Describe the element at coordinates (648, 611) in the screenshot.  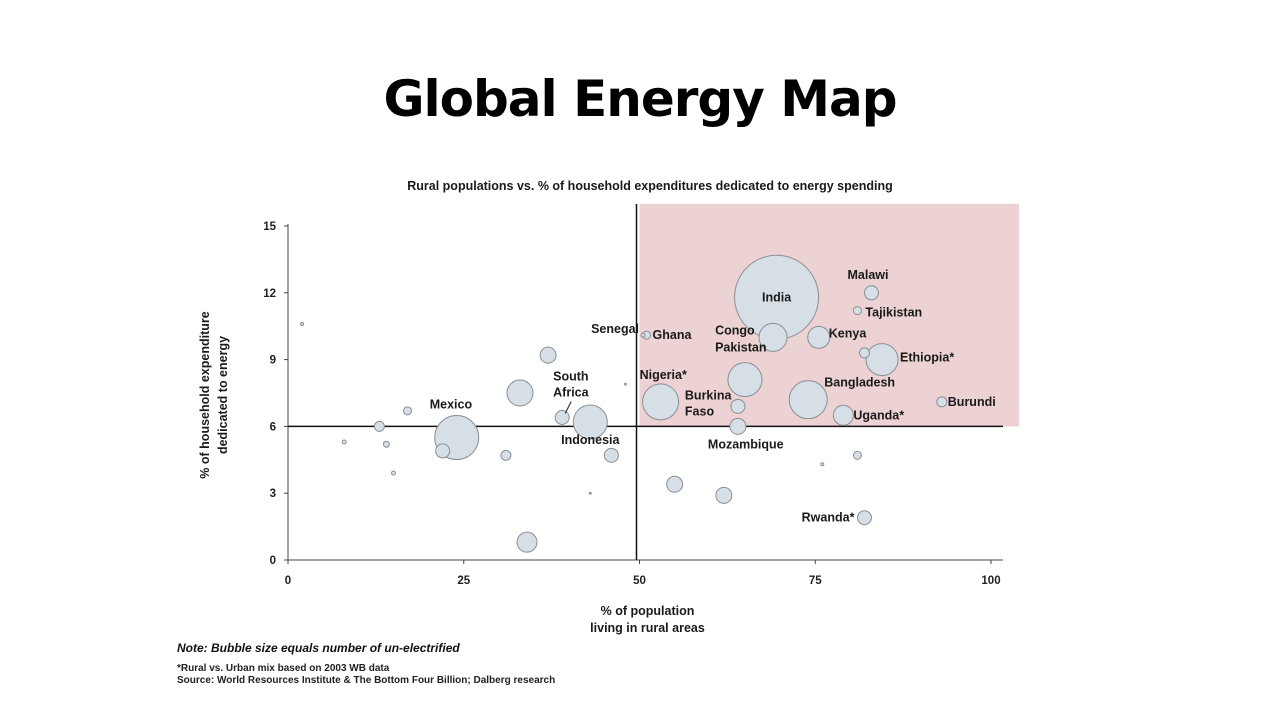
I see `x-axis-title-line: % of population` at that location.